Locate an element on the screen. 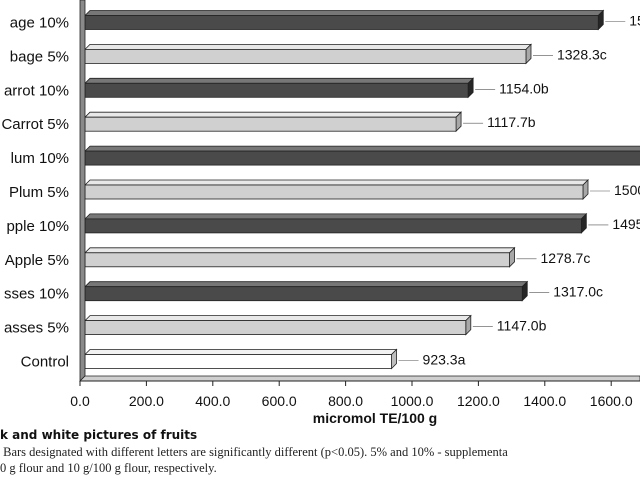 Image resolution: width=640 pixels, height=480 pixels. category-label: lum 10% is located at coordinates (40, 158).